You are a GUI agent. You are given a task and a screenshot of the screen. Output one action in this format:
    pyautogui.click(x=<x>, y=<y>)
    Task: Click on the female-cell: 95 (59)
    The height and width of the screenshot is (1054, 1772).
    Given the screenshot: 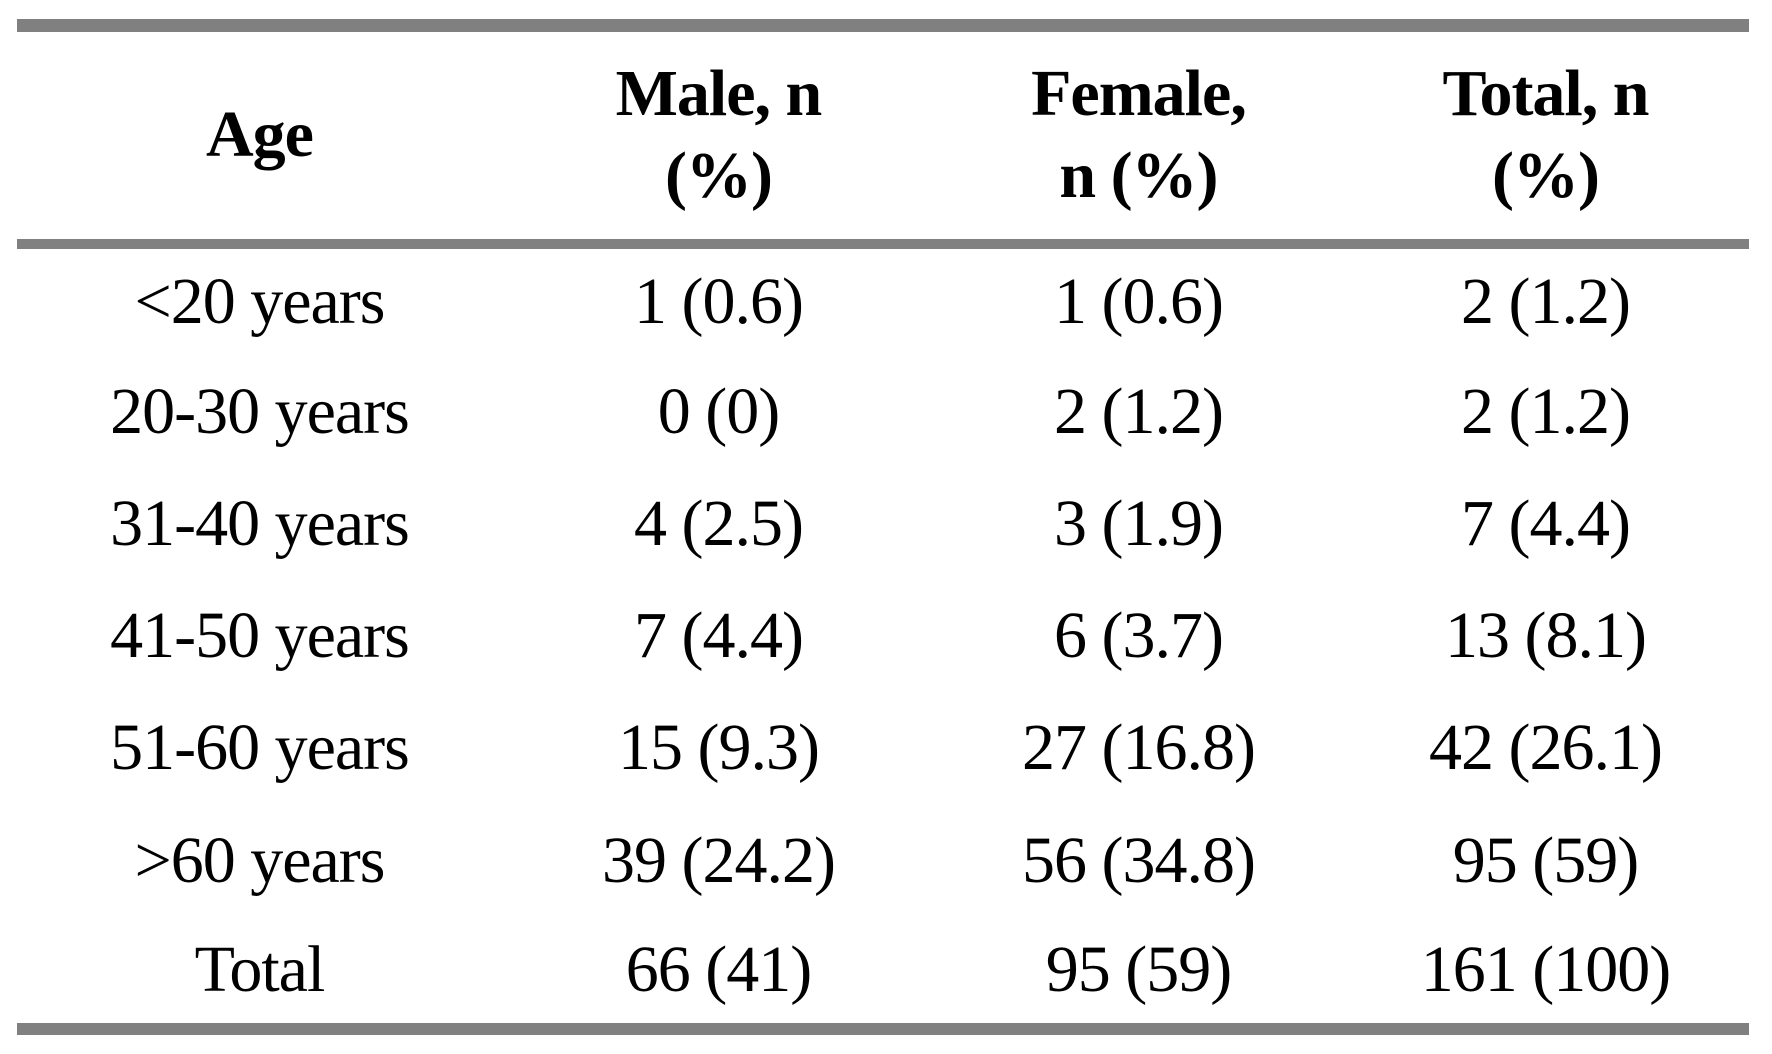 What is the action you would take?
    pyautogui.click(x=1138, y=969)
    